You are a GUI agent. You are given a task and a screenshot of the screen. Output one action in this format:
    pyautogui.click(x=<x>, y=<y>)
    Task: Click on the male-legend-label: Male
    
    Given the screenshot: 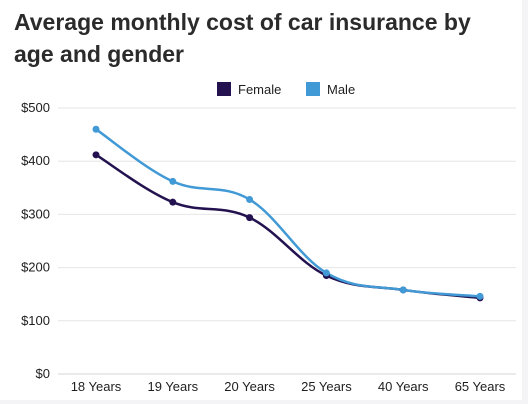 What is the action you would take?
    pyautogui.click(x=341, y=89)
    